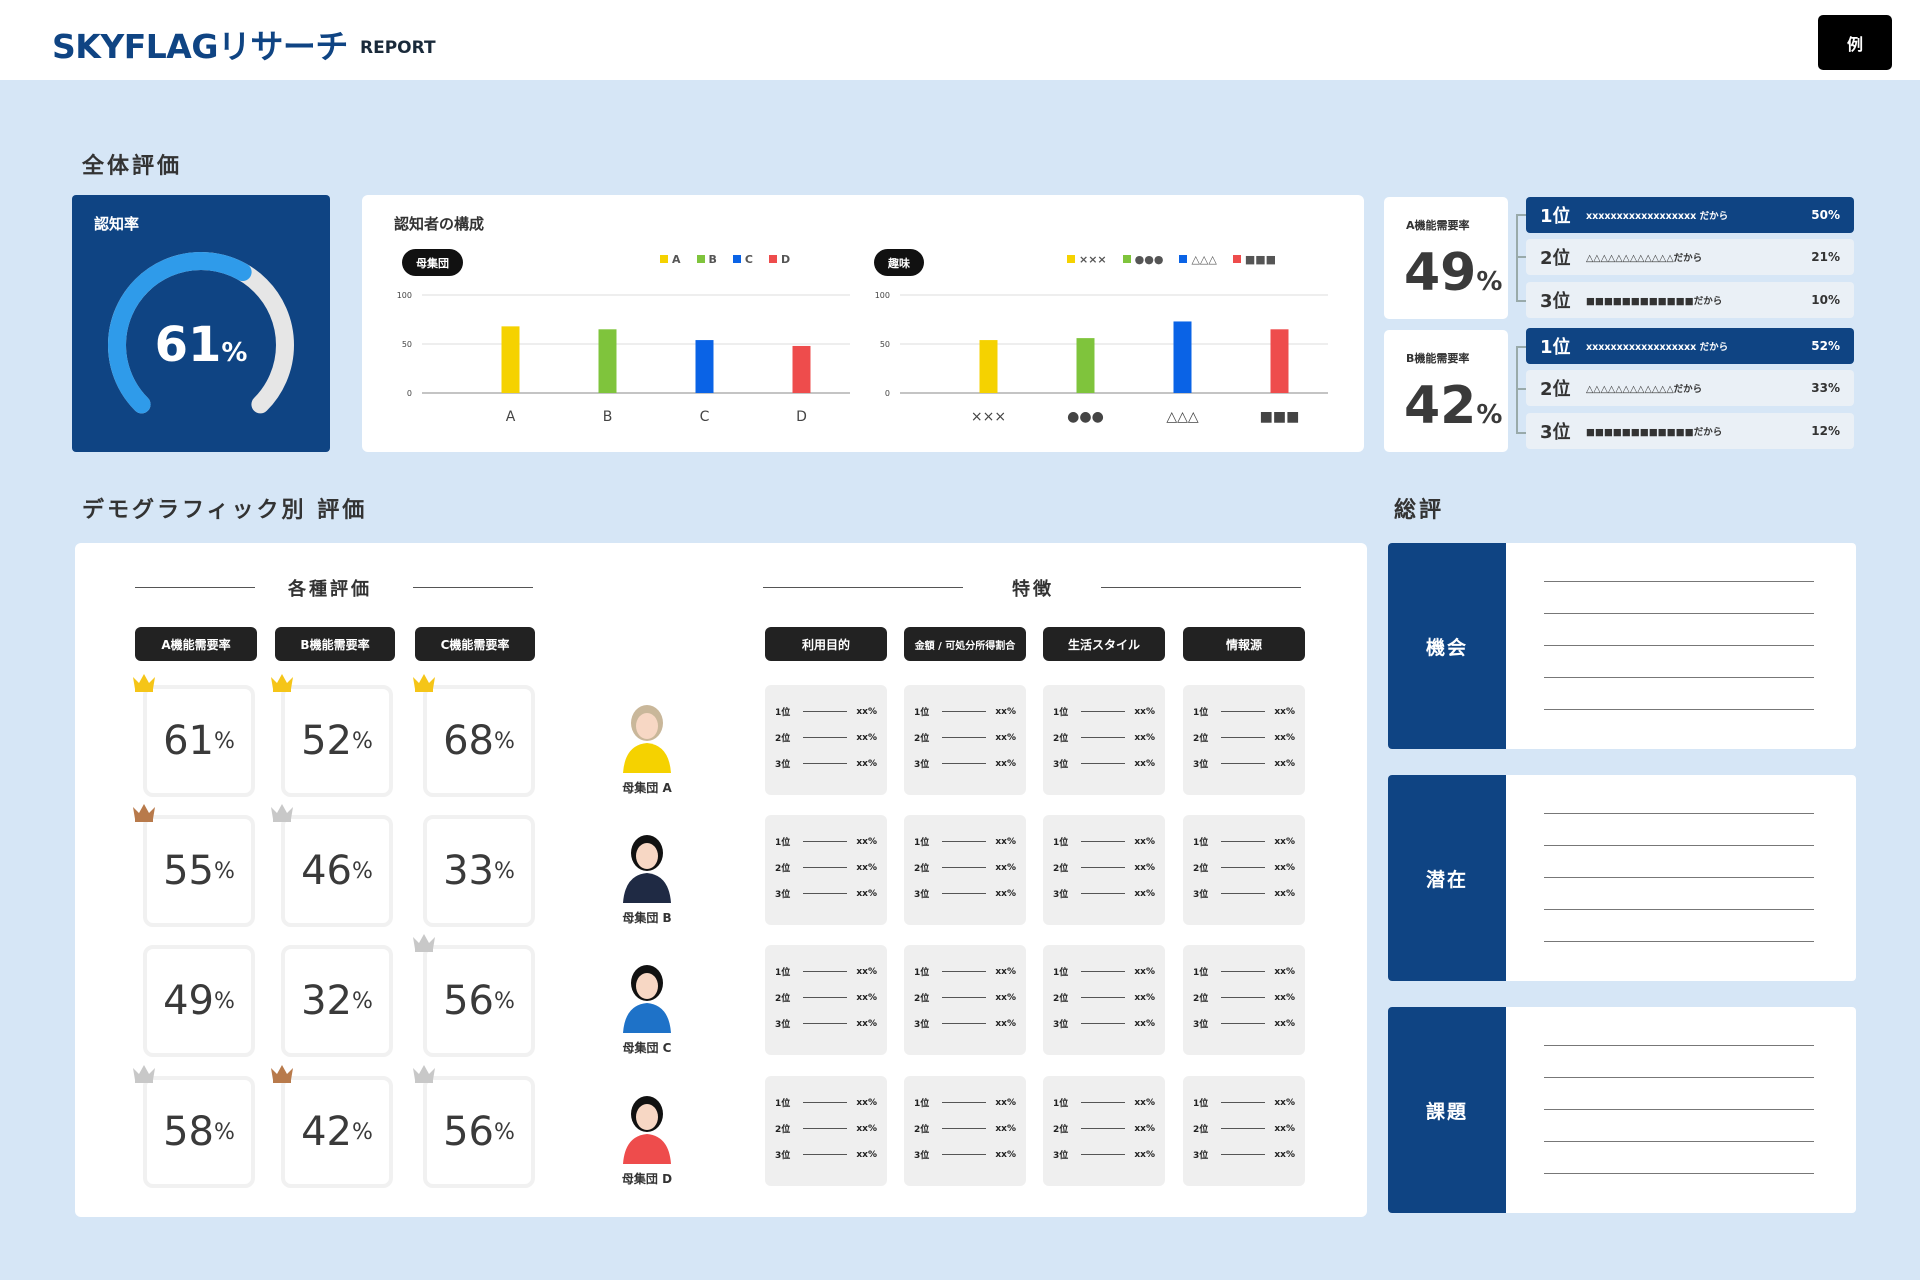 Image resolution: width=1920 pixels, height=1280 pixels. I want to click on feature-header-lifestyle: 生活スタイル, so click(1104, 644).